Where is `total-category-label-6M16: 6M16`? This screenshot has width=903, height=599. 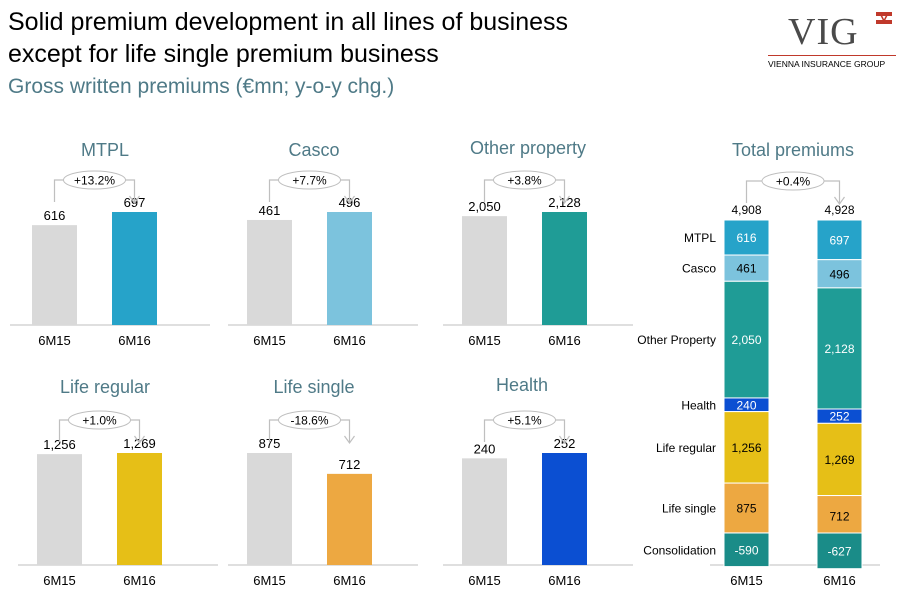
total-category-label-6M16: 6M16 is located at coordinates (839, 580).